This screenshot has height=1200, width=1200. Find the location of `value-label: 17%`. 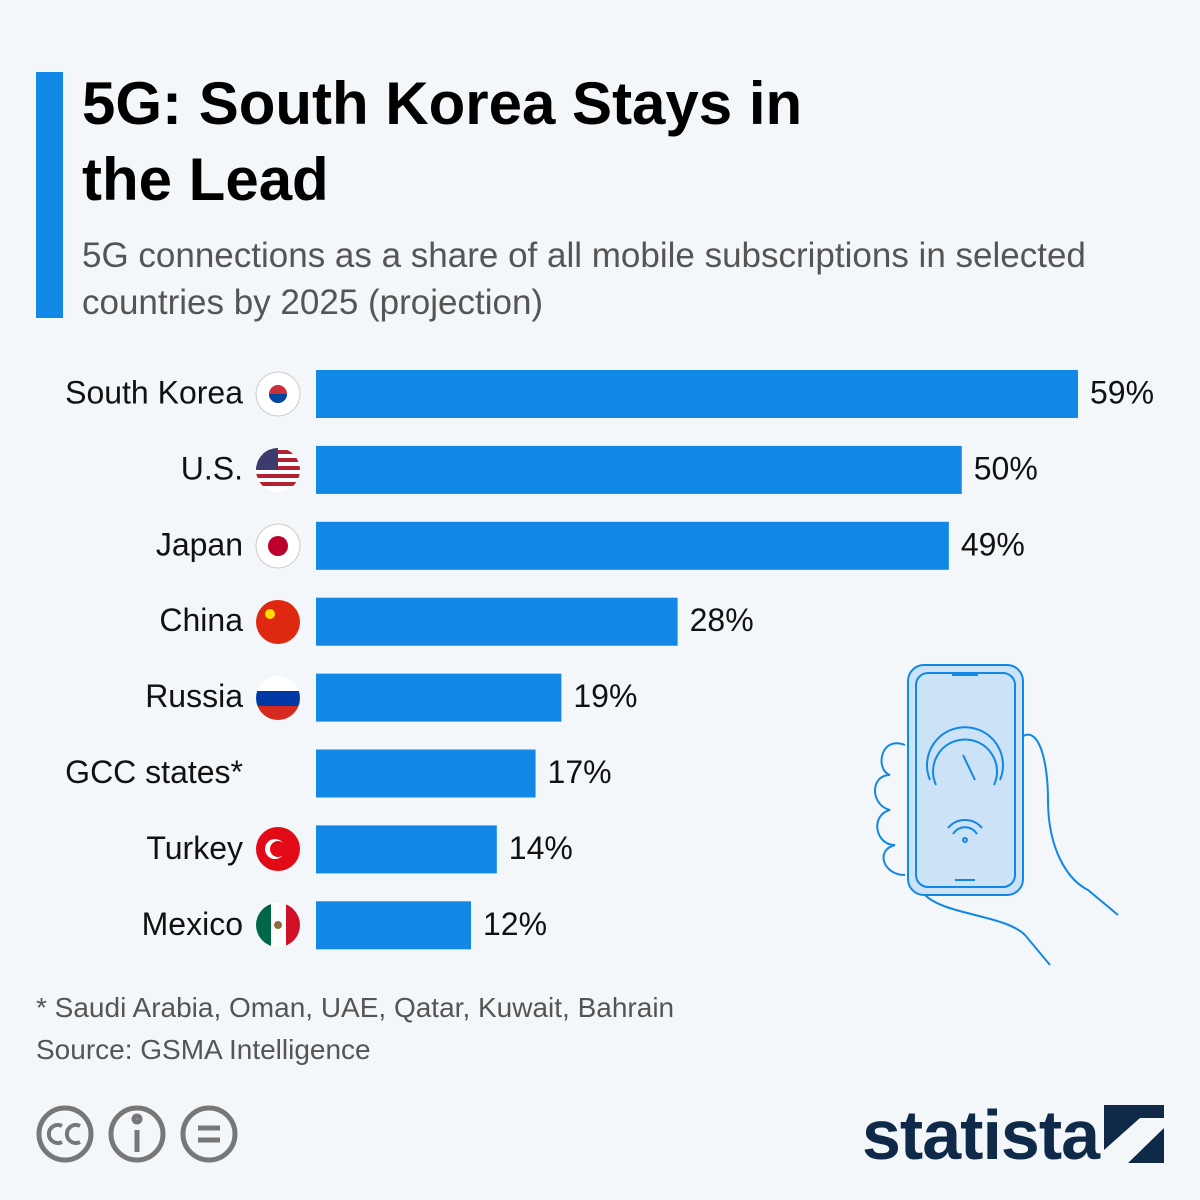

value-label: 17% is located at coordinates (580, 772).